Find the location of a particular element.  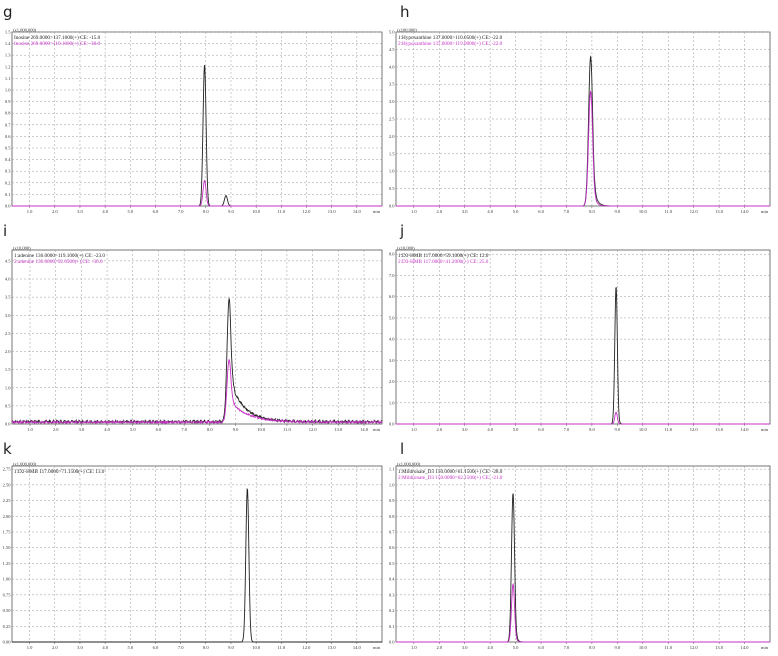

y-tick-label: 2.5 is located at coordinates (8, 333).